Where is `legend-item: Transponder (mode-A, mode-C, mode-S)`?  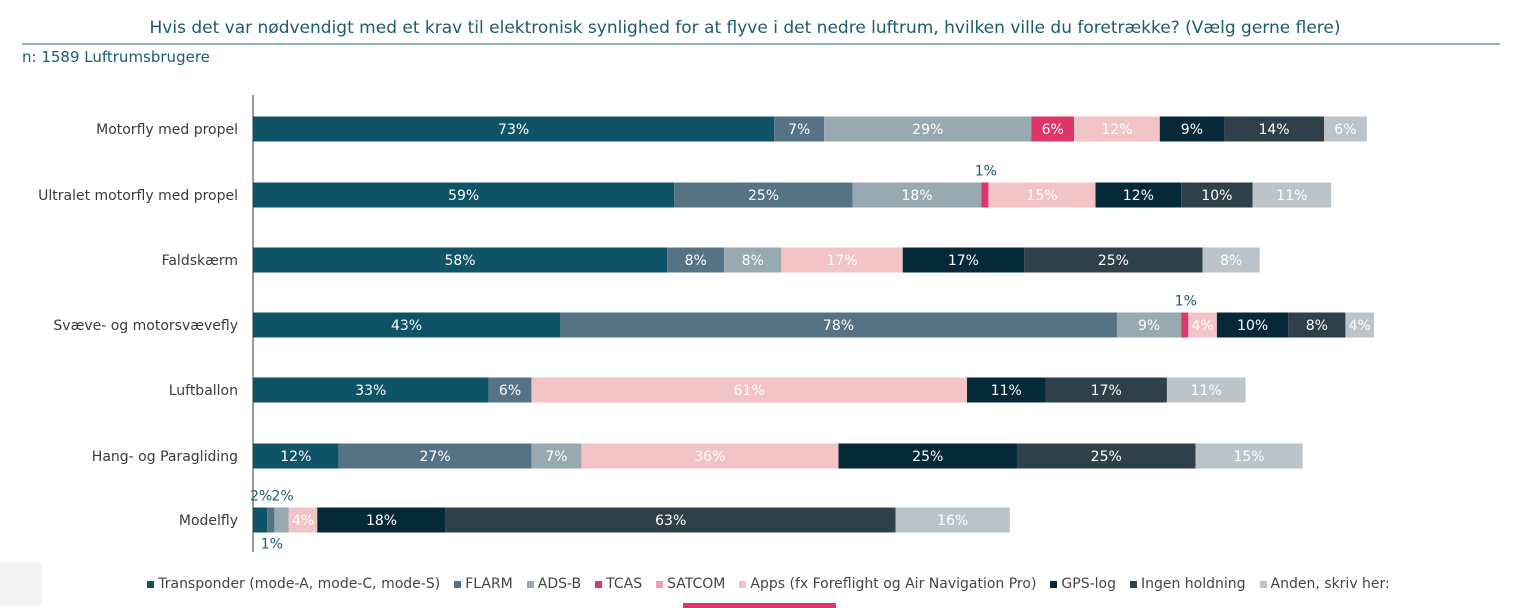 legend-item: Transponder (mode-A, mode-C, mode-S) is located at coordinates (293, 584).